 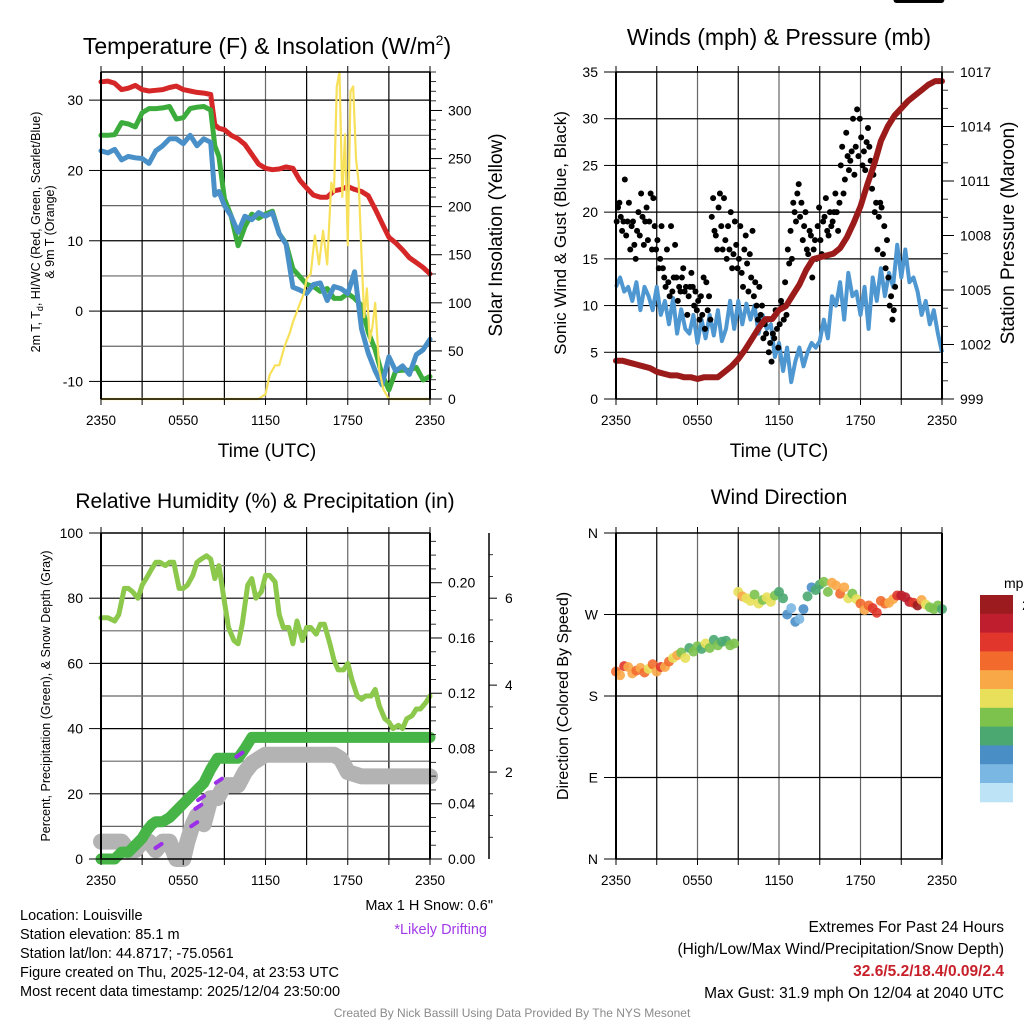 What do you see at coordinates (461, 748) in the screenshot?
I see `y2-tick-label: 0.08` at bounding box center [461, 748].